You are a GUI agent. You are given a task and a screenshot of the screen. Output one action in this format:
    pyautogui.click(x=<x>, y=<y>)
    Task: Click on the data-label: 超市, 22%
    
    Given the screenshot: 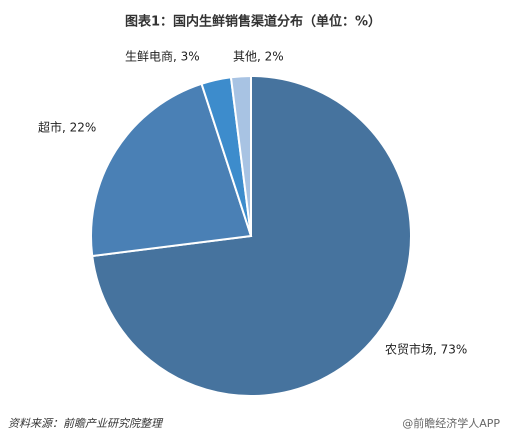 What is the action you would take?
    pyautogui.click(x=67, y=127)
    